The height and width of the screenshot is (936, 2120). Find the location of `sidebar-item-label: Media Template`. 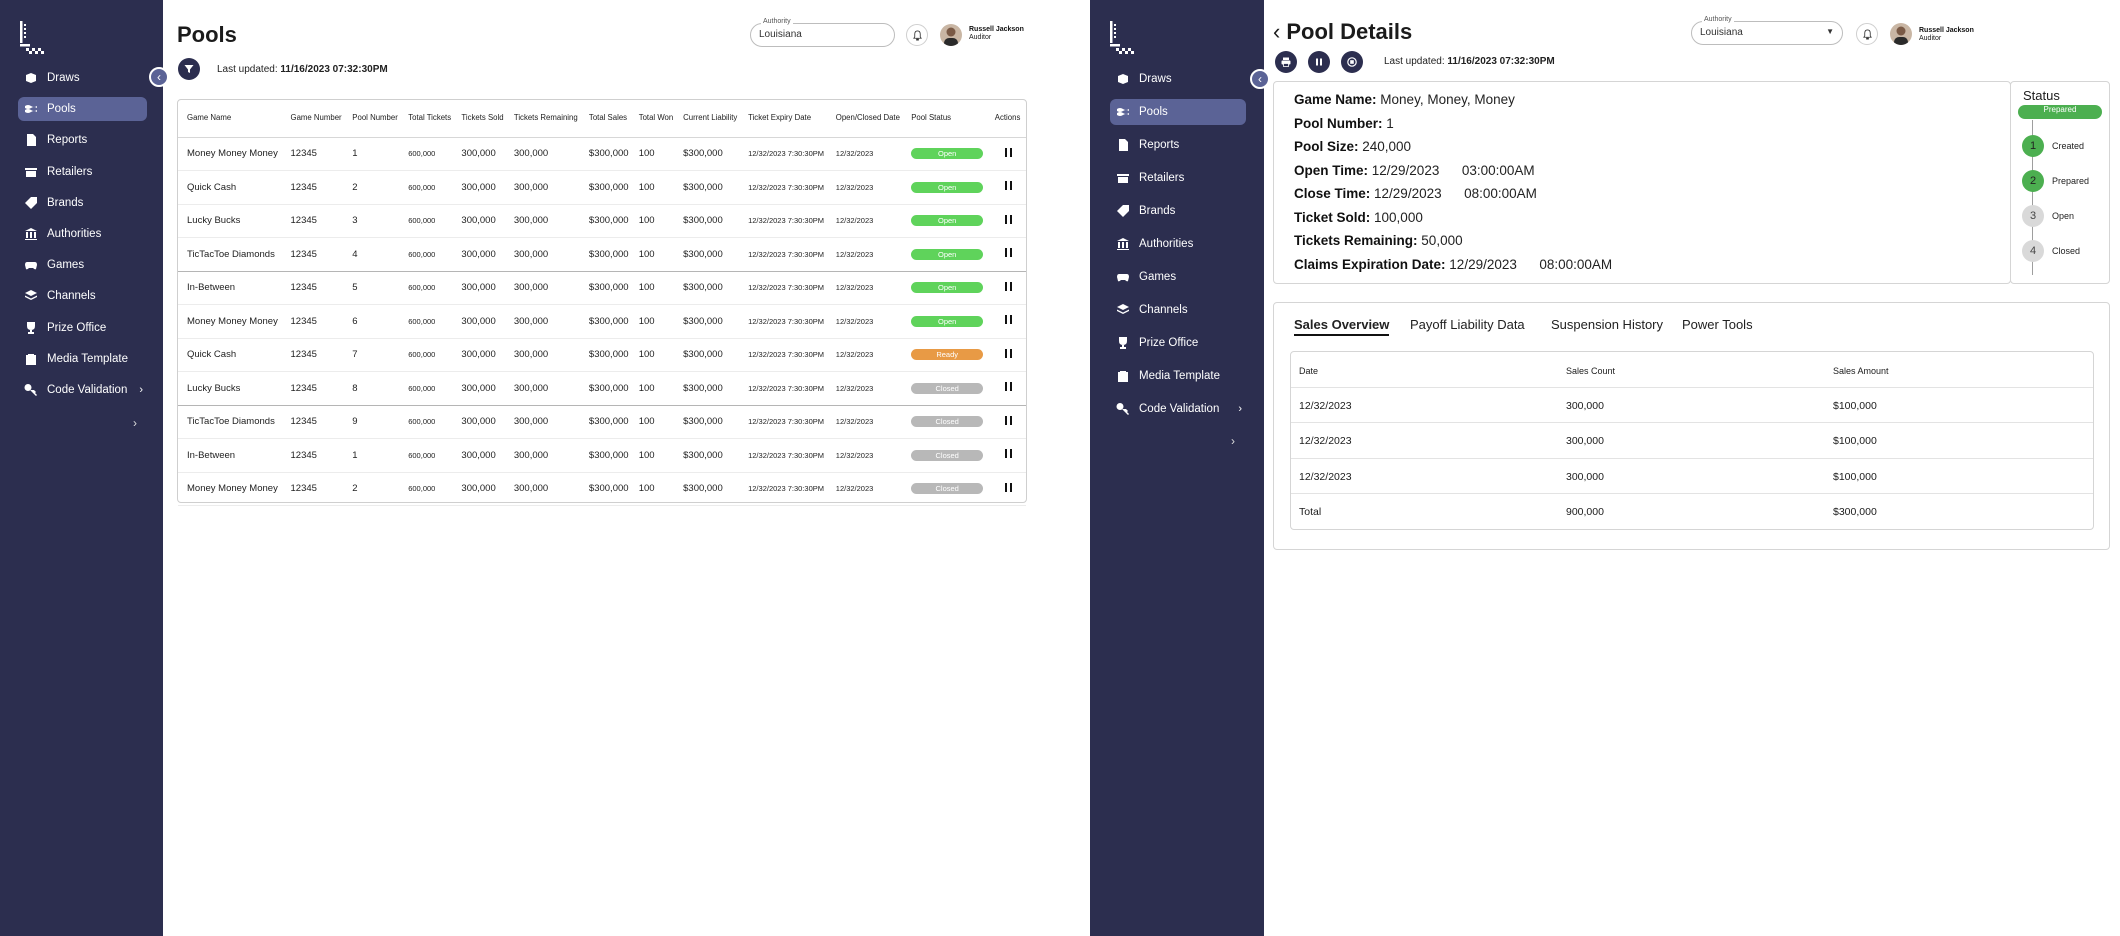

sidebar-item-label: Media Template is located at coordinates (1179, 376).